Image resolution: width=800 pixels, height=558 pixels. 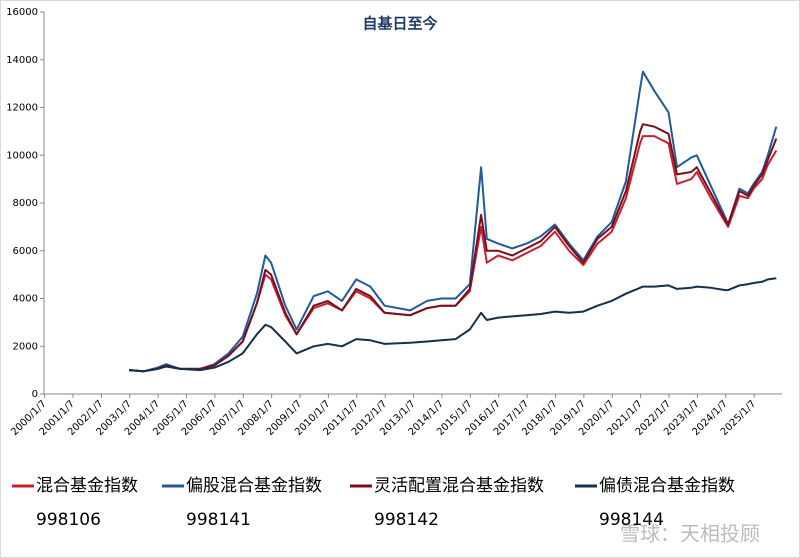 I want to click on legend-label: 混合基金指数, so click(x=87, y=486).